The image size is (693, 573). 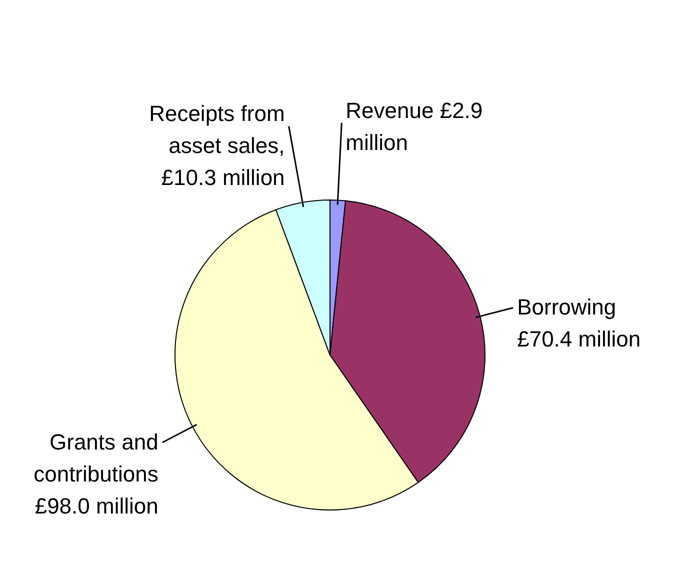 What do you see at coordinates (217, 145) in the screenshot?
I see `slice-label: Receipts from asset sales, £10.3 million` at bounding box center [217, 145].